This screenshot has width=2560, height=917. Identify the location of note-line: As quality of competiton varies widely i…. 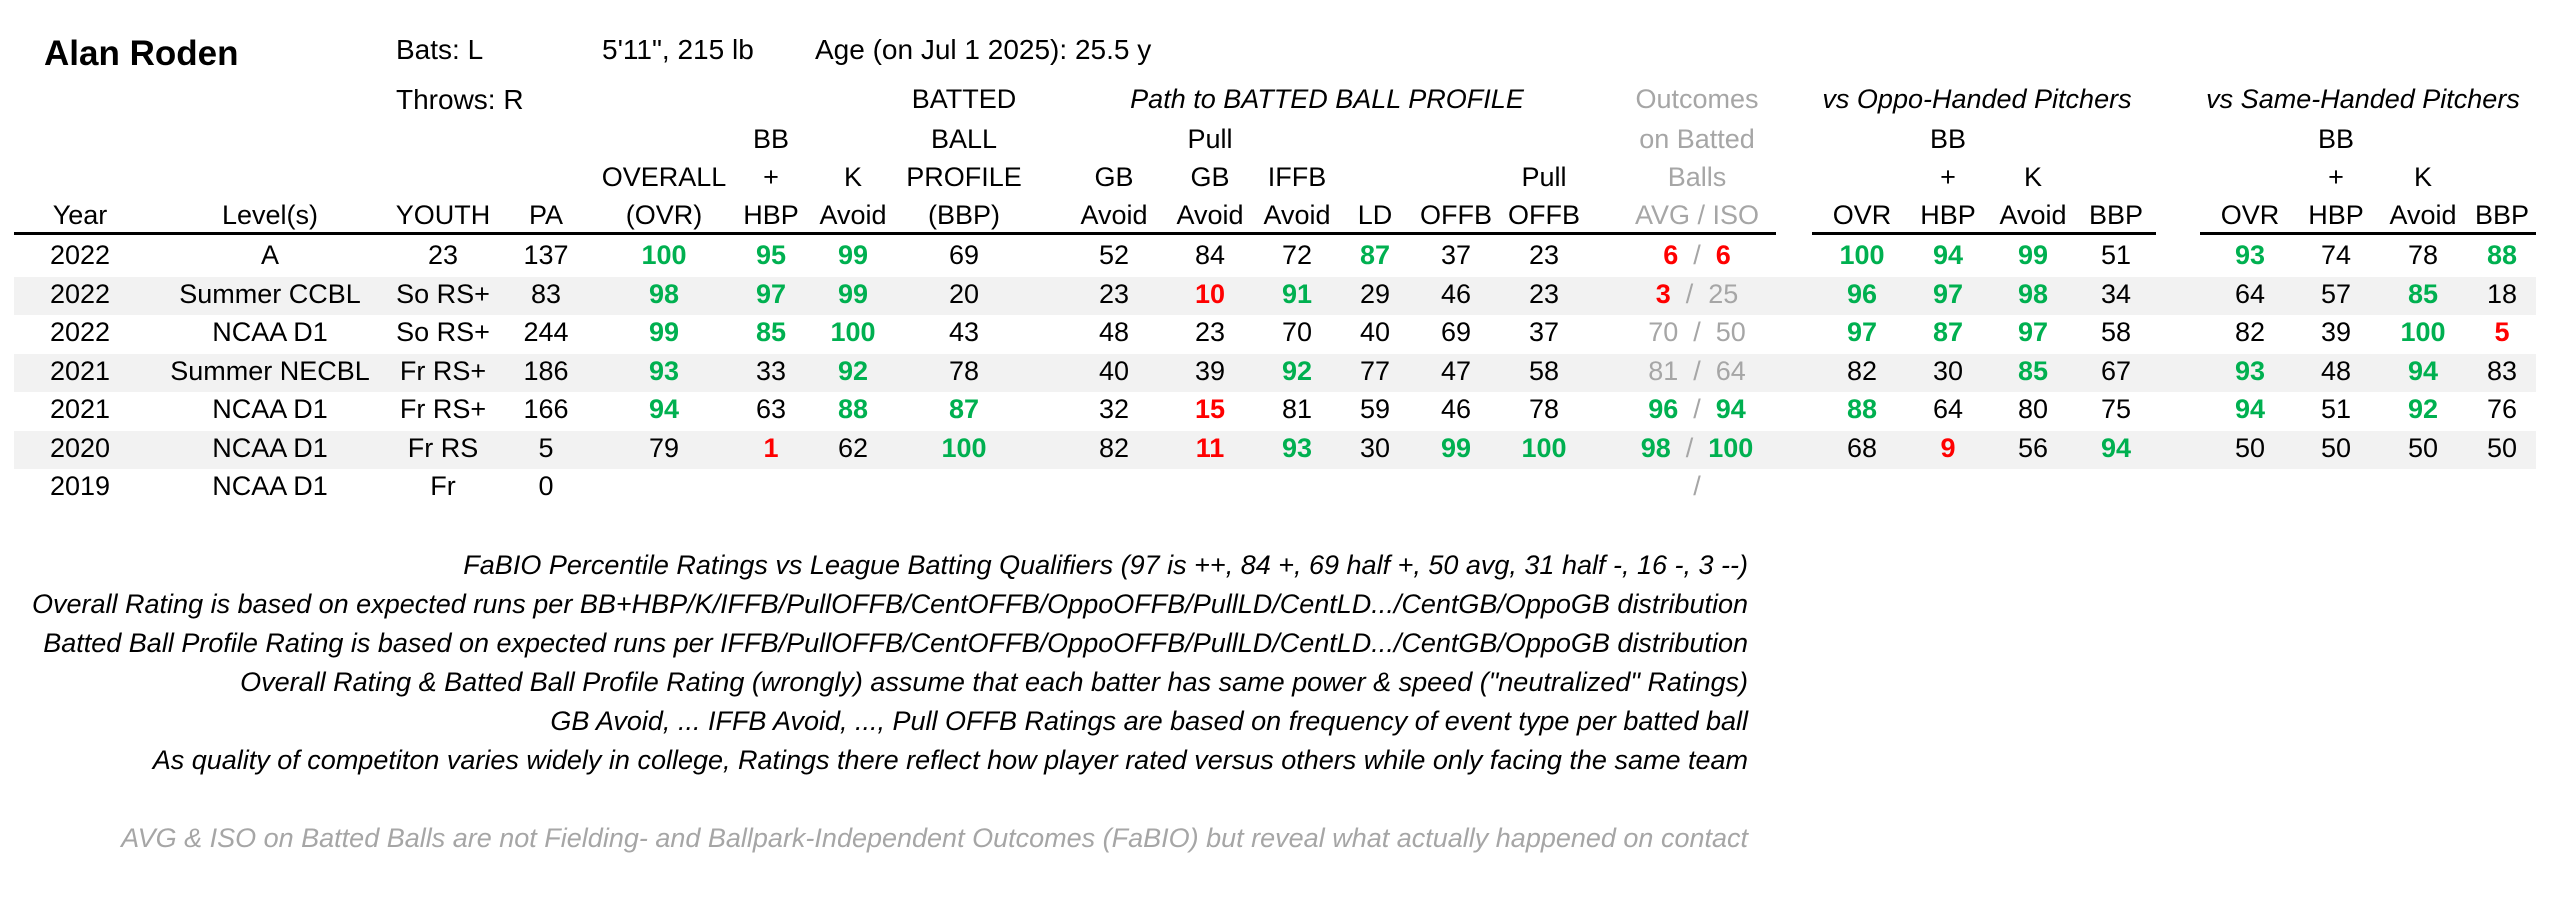
(950, 760).